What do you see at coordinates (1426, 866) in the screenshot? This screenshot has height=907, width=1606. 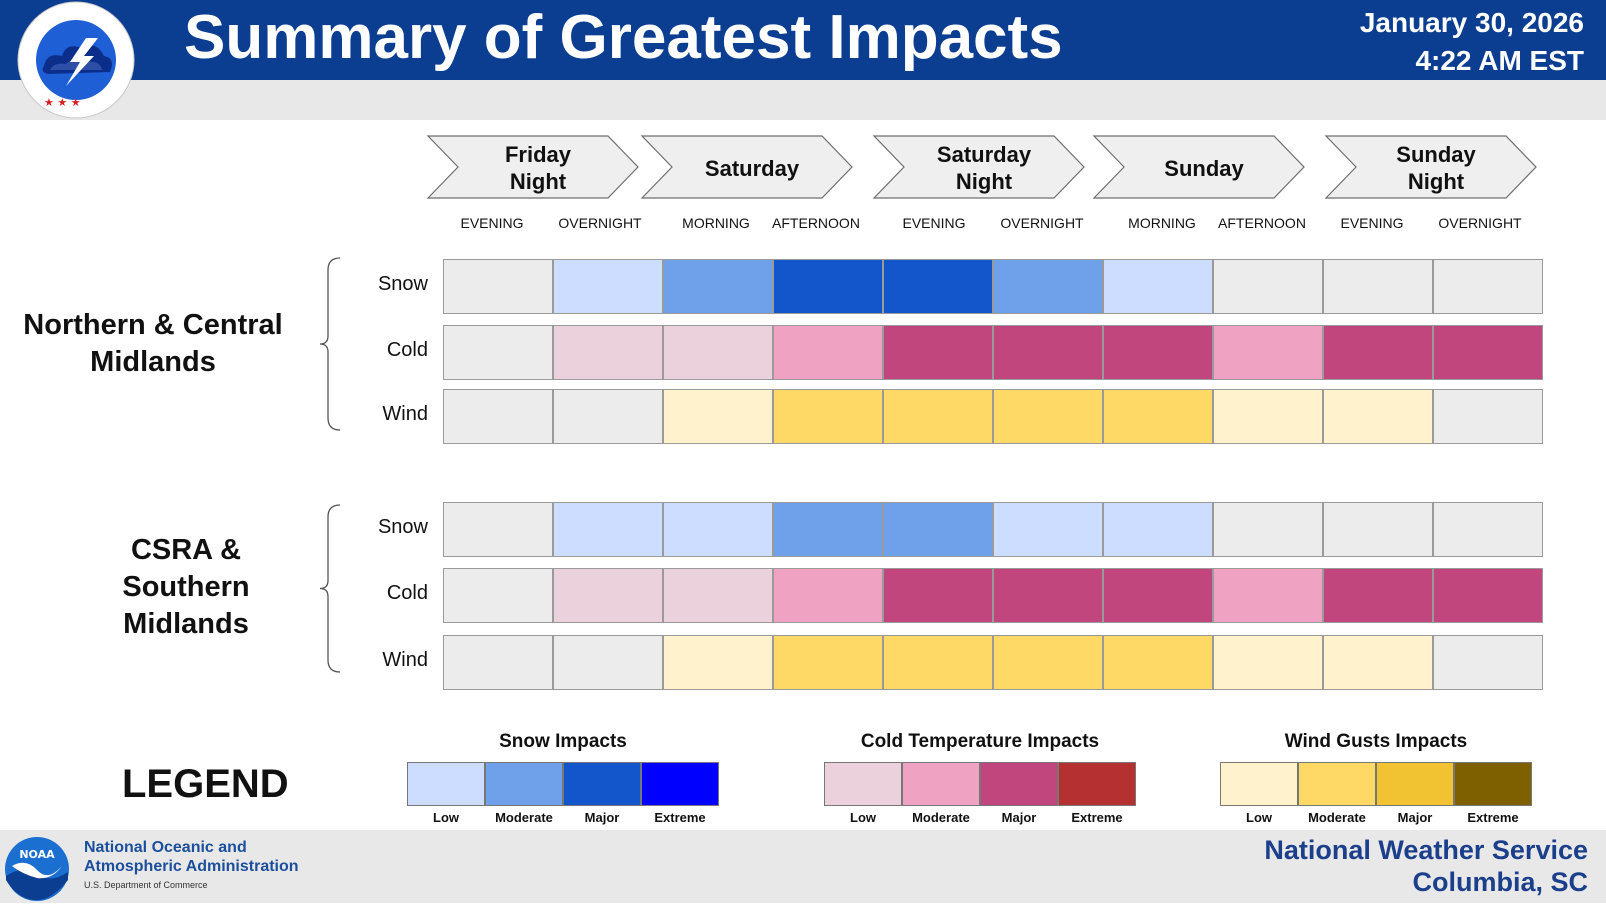 I see `nws-office: National Weather Service Columbia, SC` at bounding box center [1426, 866].